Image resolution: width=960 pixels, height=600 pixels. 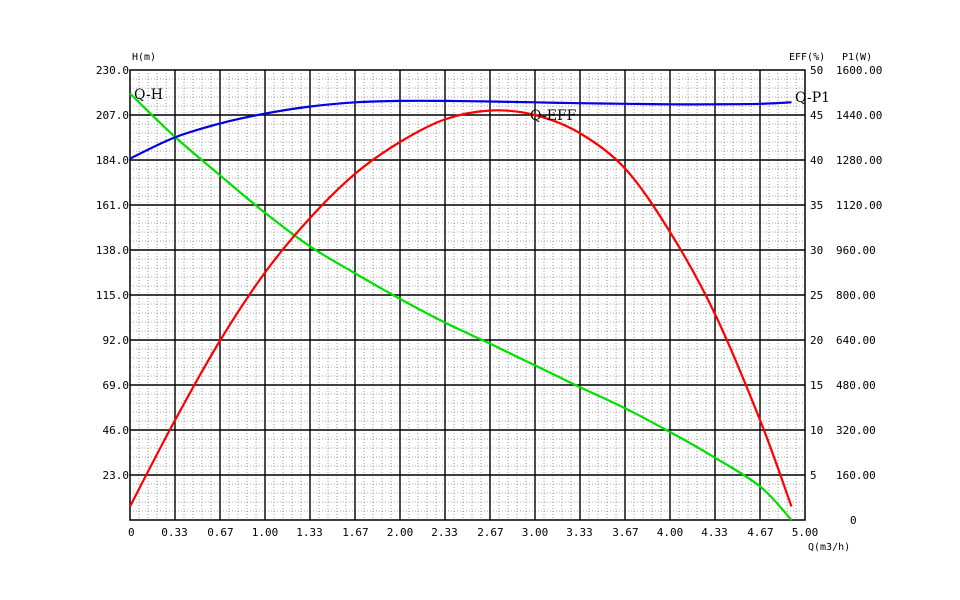 What do you see at coordinates (816, 385) in the screenshot?
I see `eff-tick-label: 15` at bounding box center [816, 385].